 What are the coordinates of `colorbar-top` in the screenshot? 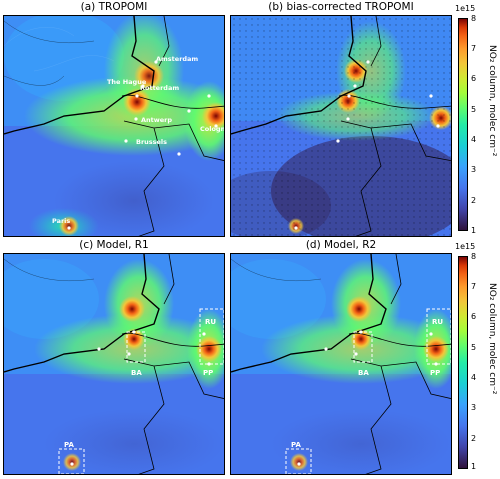 It's located at (463, 124).